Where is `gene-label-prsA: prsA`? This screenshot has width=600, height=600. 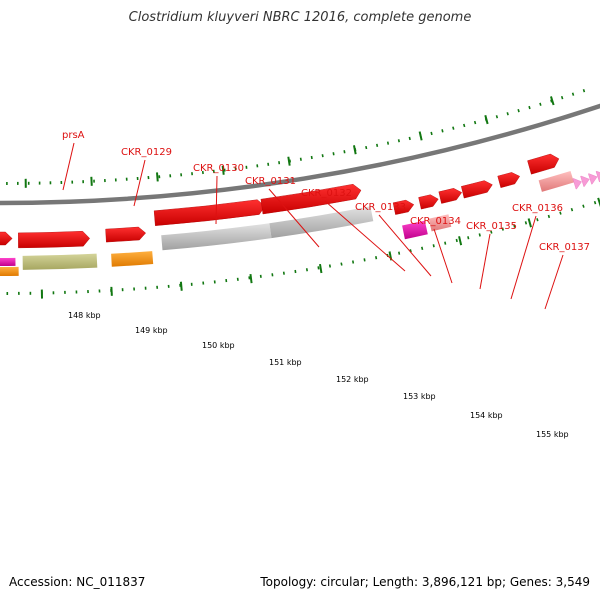 gene-label-prsA: prsA is located at coordinates (73, 135).